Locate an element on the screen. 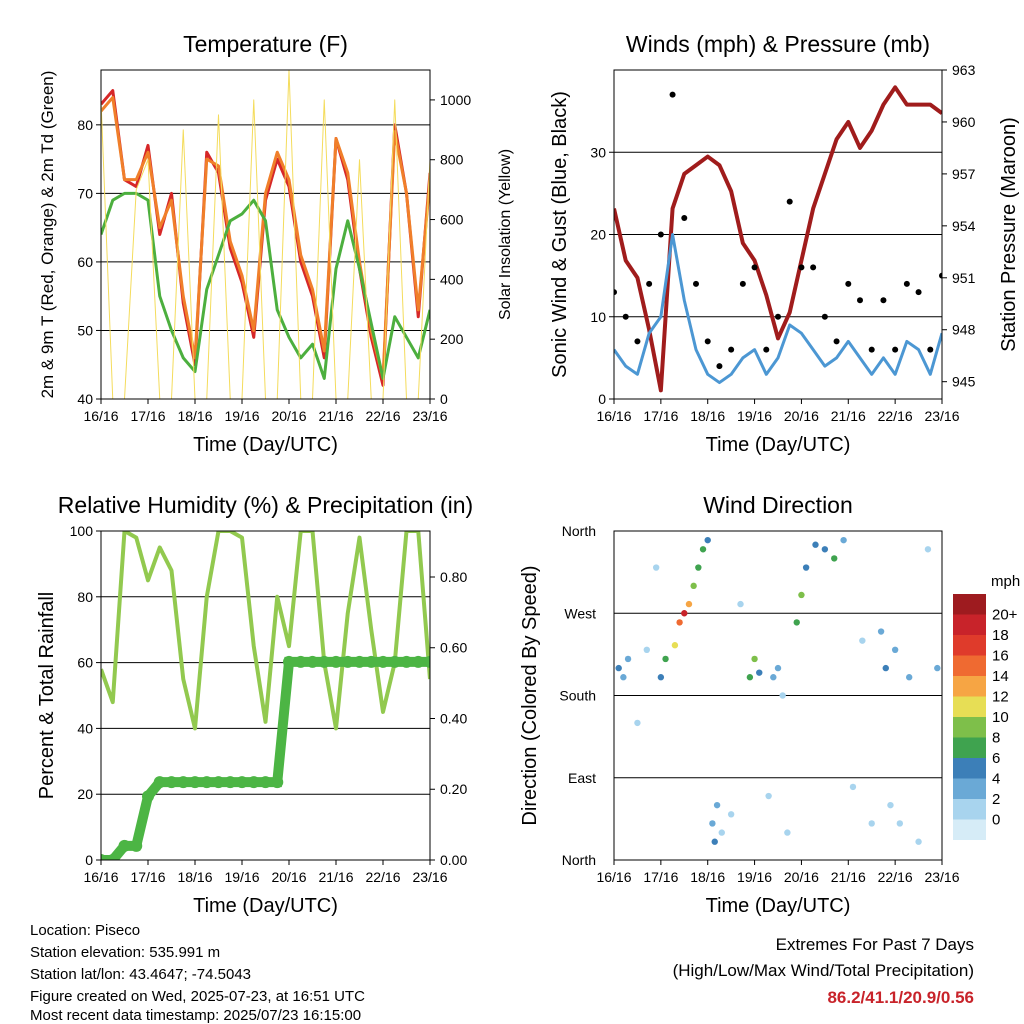 The width and height of the screenshot is (1024, 1024). y2-tick-label: 954 is located at coordinates (964, 226).